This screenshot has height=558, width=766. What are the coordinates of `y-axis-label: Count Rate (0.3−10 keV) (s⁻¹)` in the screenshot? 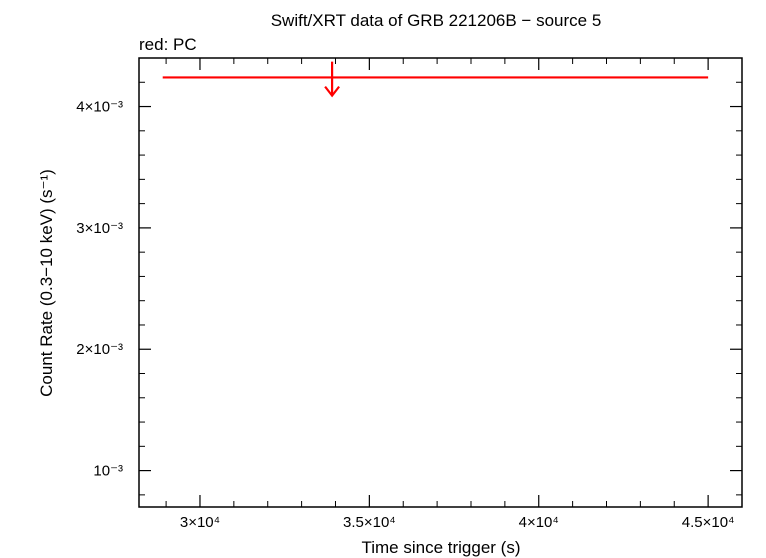 It's located at (46, 283).